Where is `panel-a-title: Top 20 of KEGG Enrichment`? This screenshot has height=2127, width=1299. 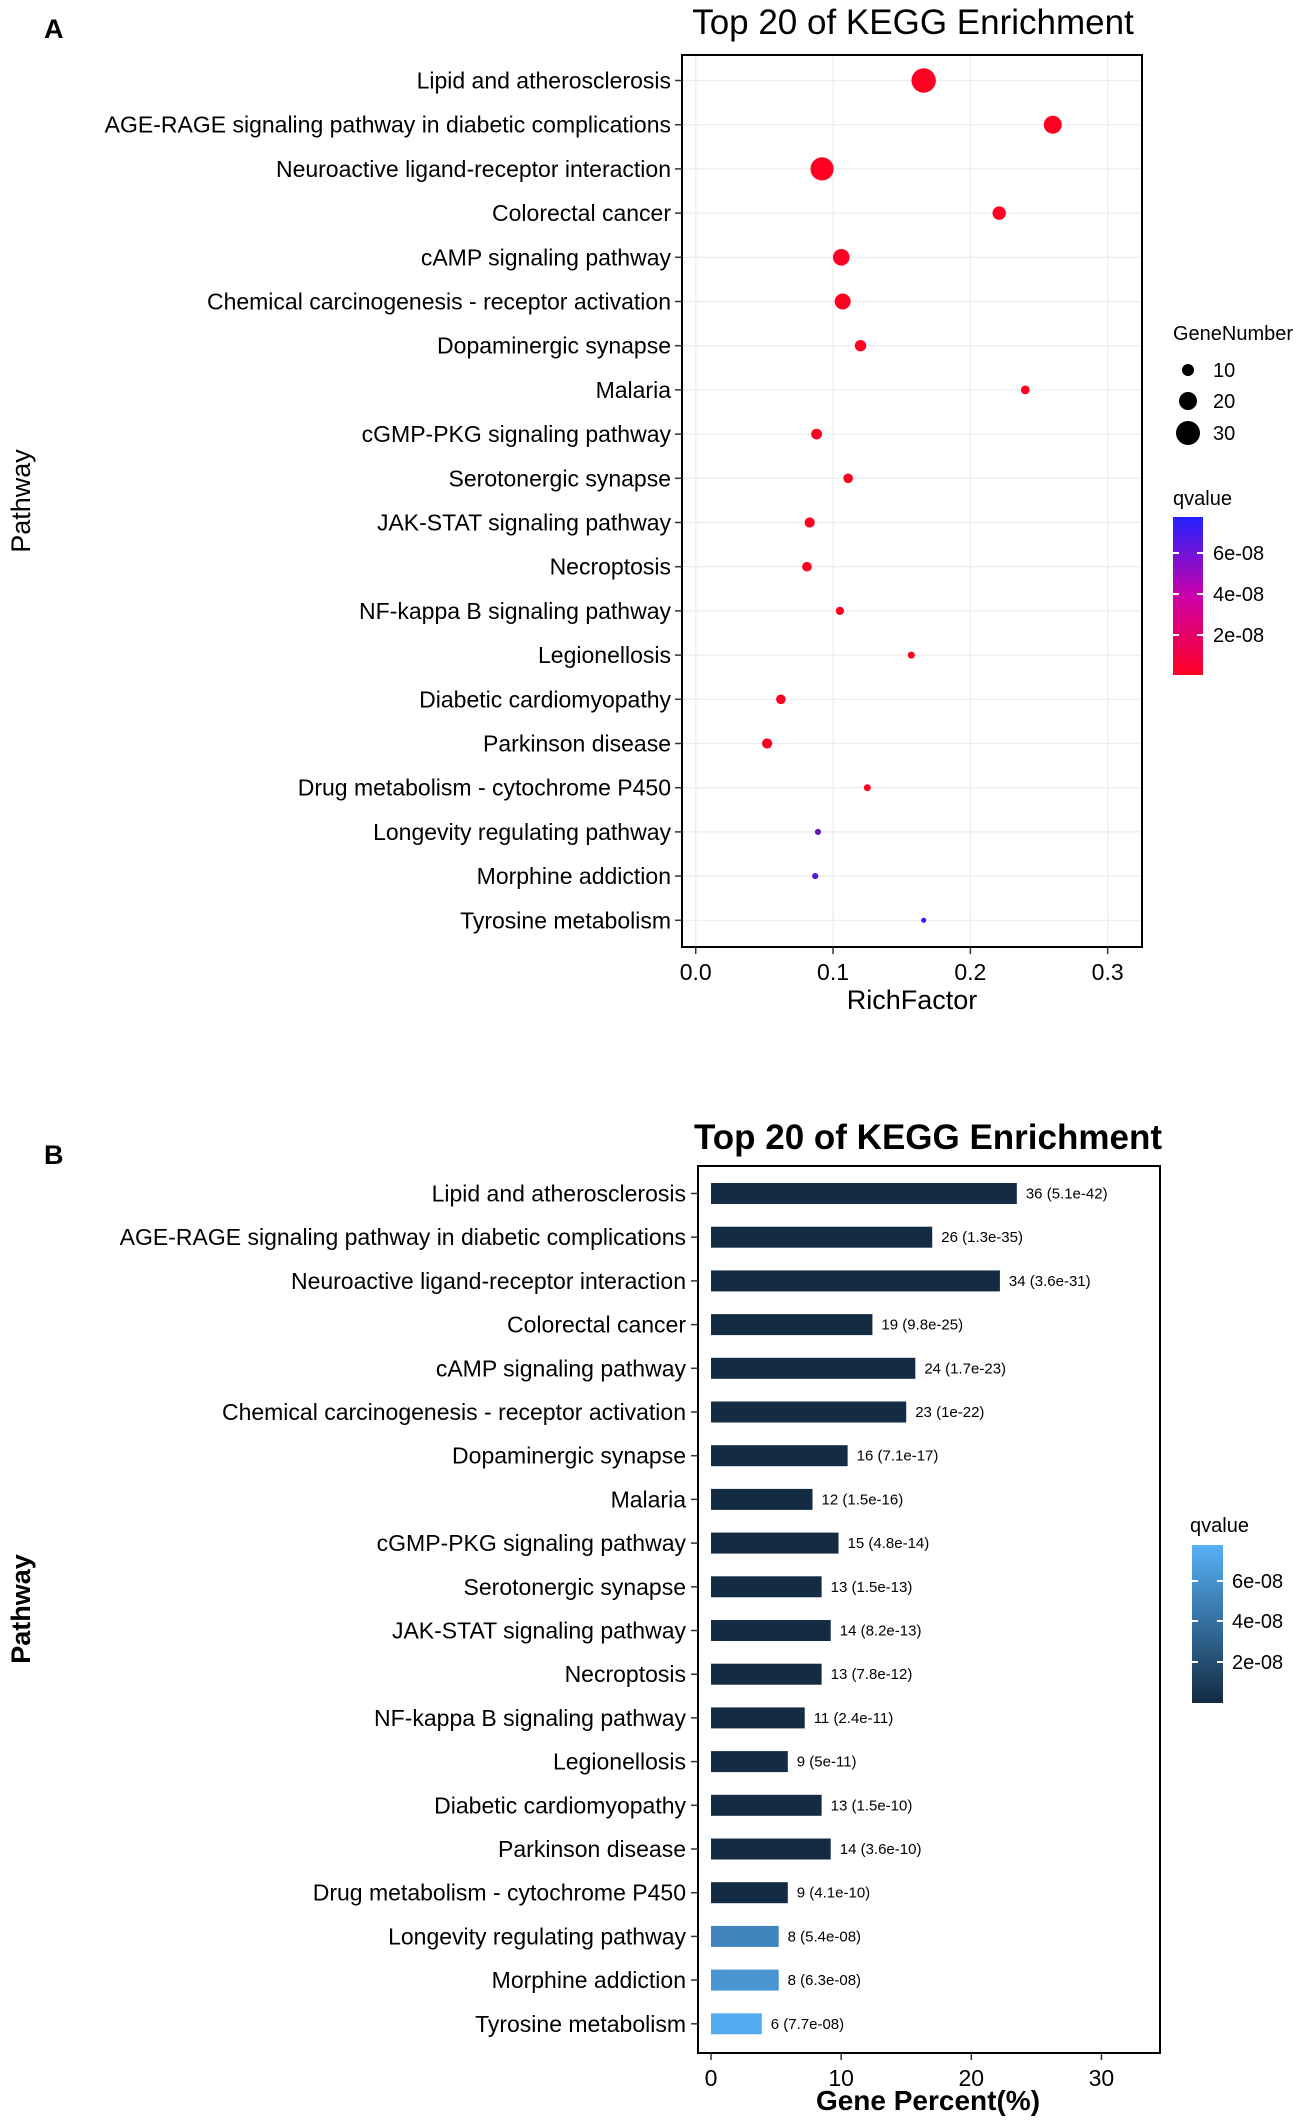
panel-a-title: Top 20 of KEGG Enrichment is located at coordinates (913, 22).